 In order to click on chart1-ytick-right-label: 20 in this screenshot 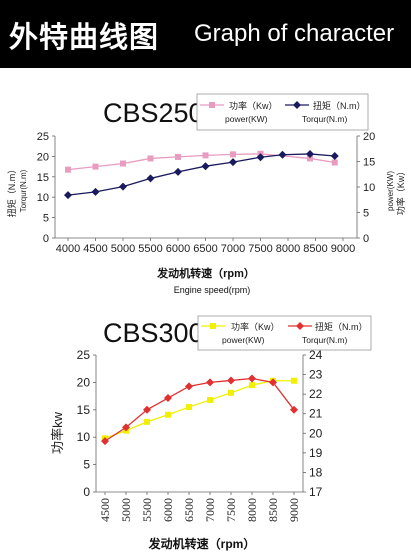, I will do `click(369, 137)`.